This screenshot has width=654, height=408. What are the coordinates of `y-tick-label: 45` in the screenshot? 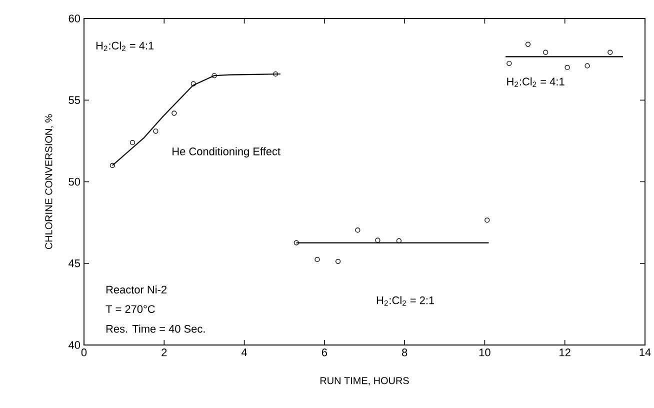 It's located at (74, 264).